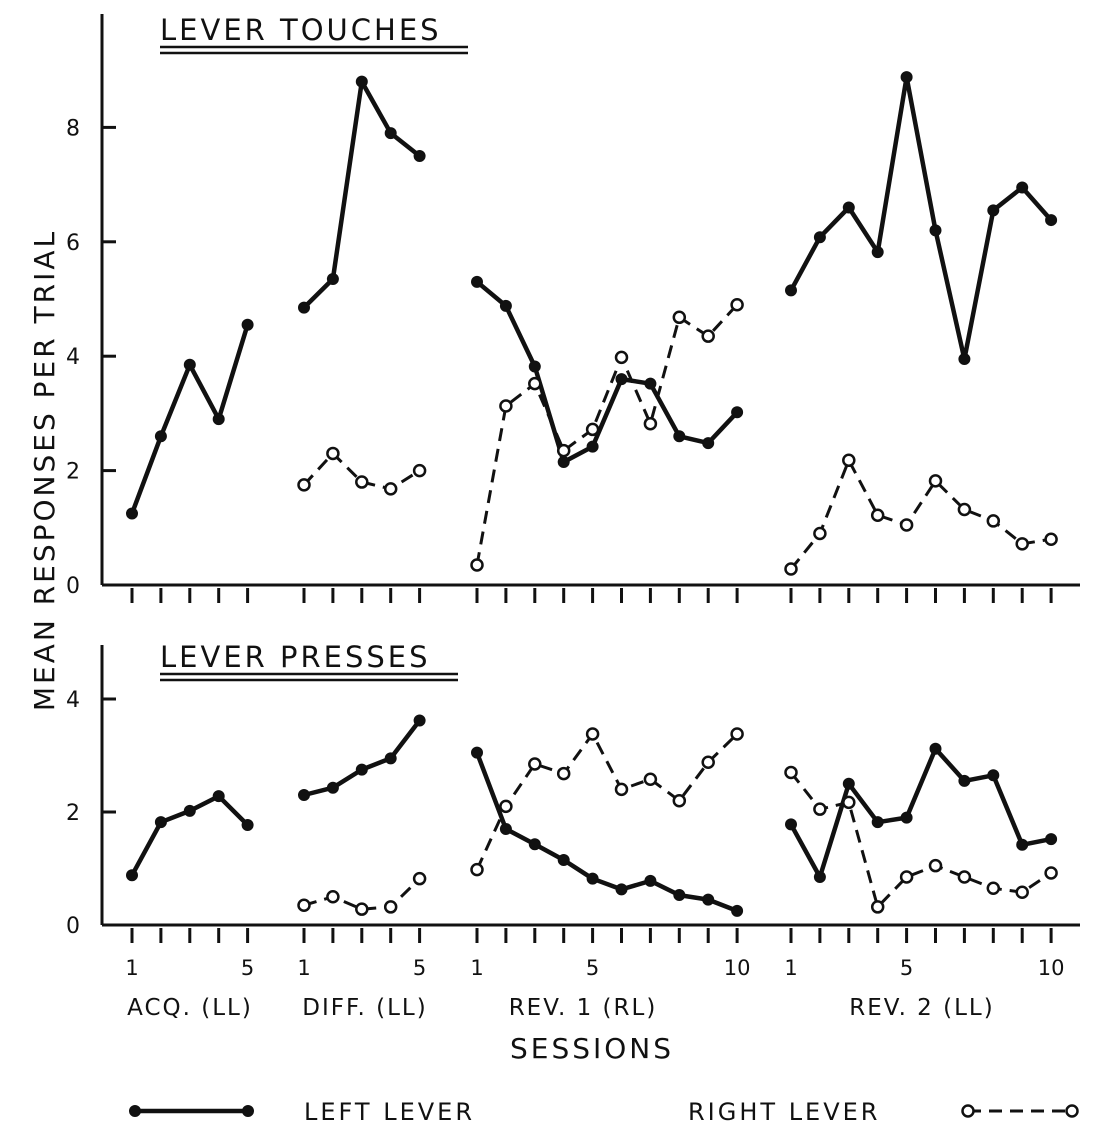 This screenshot has width=1102, height=1126. What do you see at coordinates (592, 1048) in the screenshot?
I see `x-axis-title: SESSIONS` at bounding box center [592, 1048].